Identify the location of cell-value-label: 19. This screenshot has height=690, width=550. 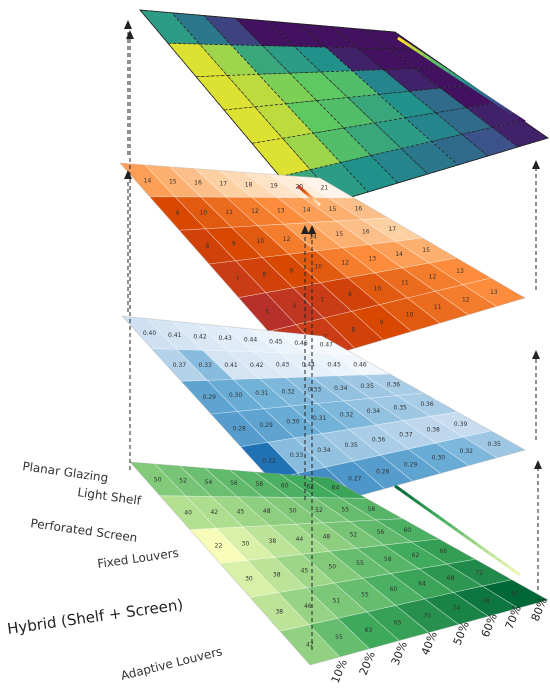
(274, 185).